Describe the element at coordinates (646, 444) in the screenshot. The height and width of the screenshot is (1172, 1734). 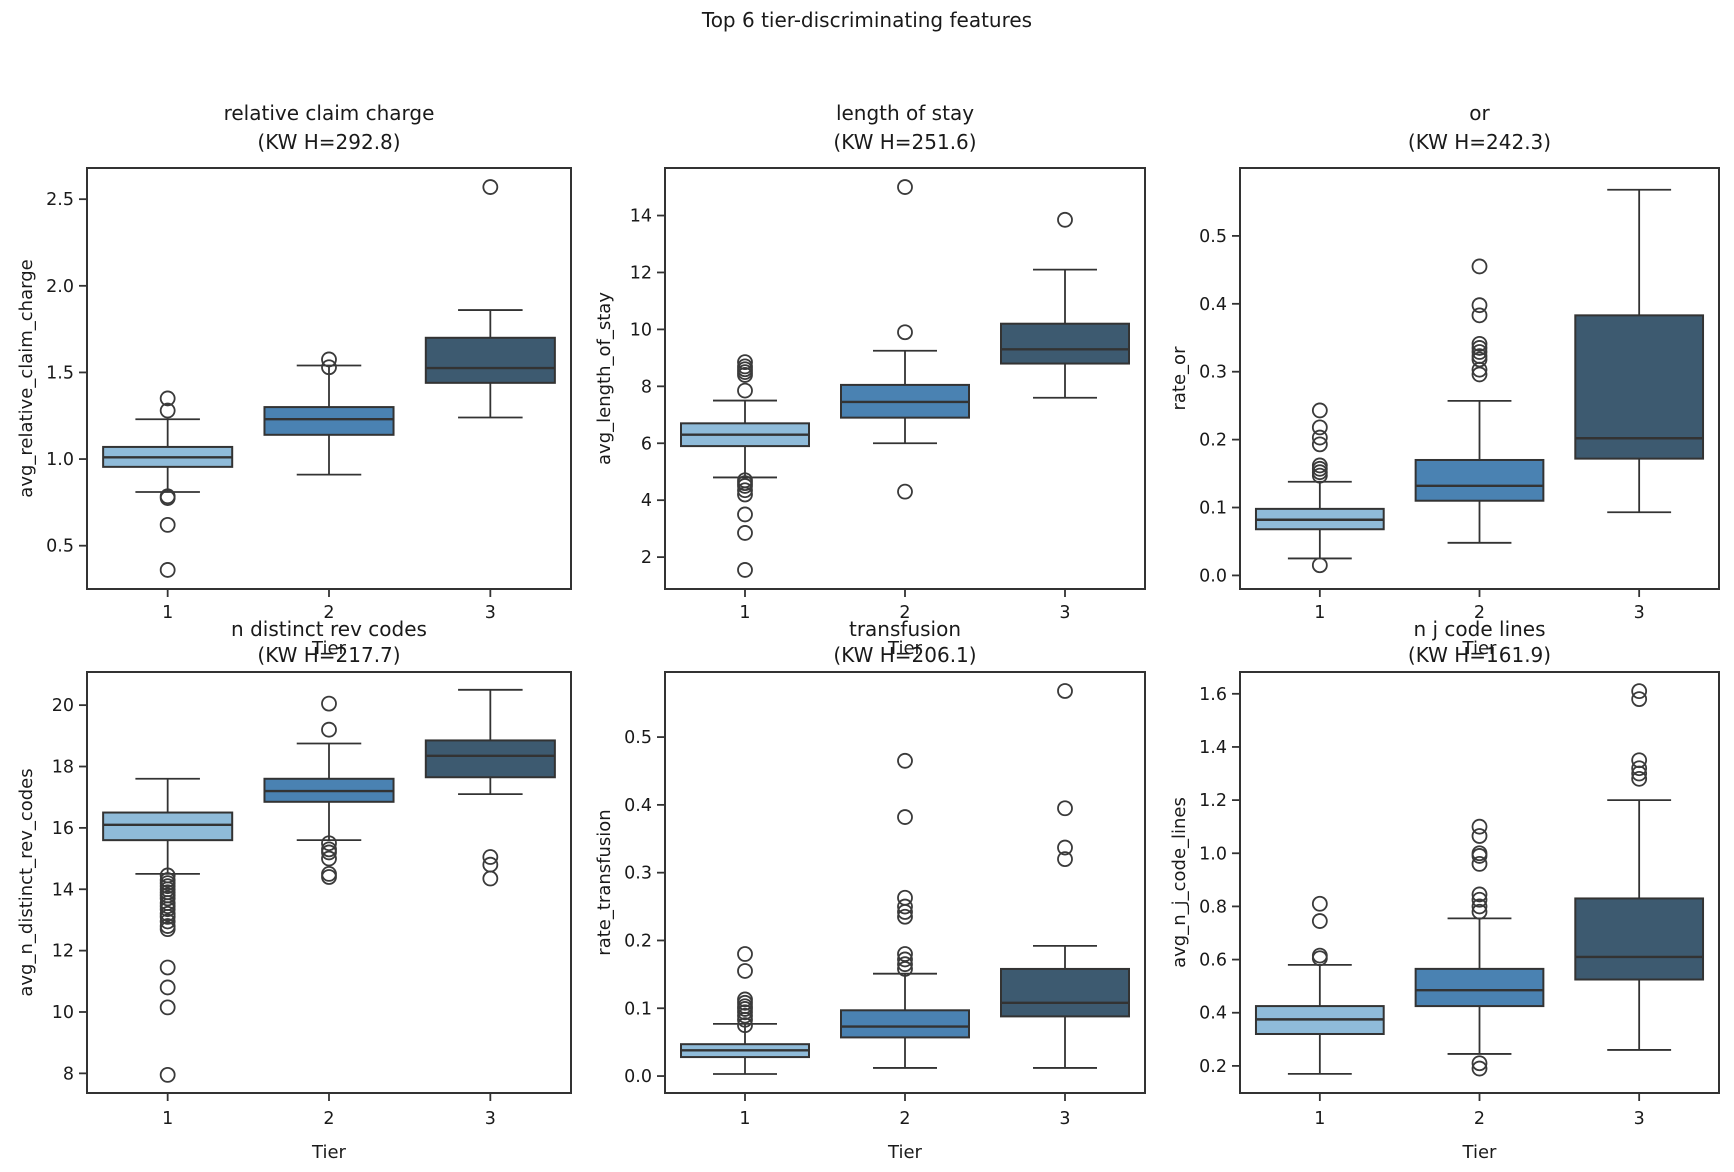
I see `y-tick-label: 6` at that location.